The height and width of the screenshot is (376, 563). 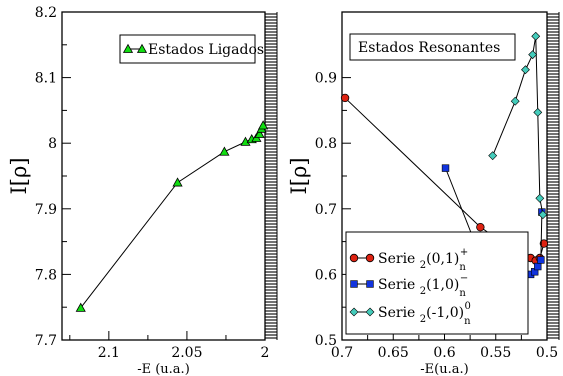 I want to click on legend-label: Serie 2(-1,0)n 0, so click(x=424, y=314).